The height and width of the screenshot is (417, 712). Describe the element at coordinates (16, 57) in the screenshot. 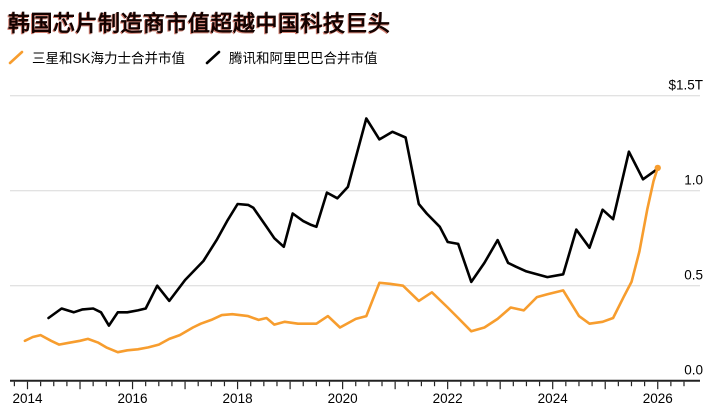

I see `orange-slash-icon` at that location.